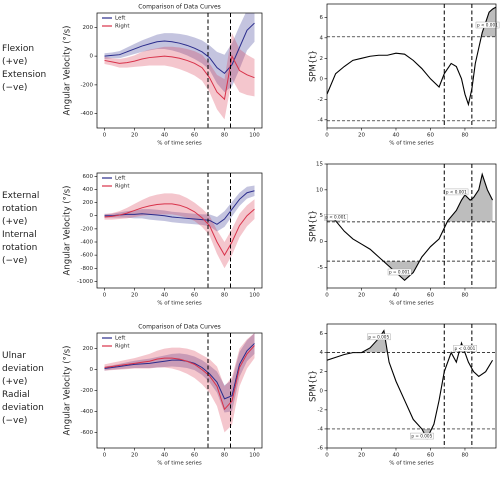  Describe the element at coordinates (321, 449) in the screenshot. I see `y-tick-label: -6` at that location.